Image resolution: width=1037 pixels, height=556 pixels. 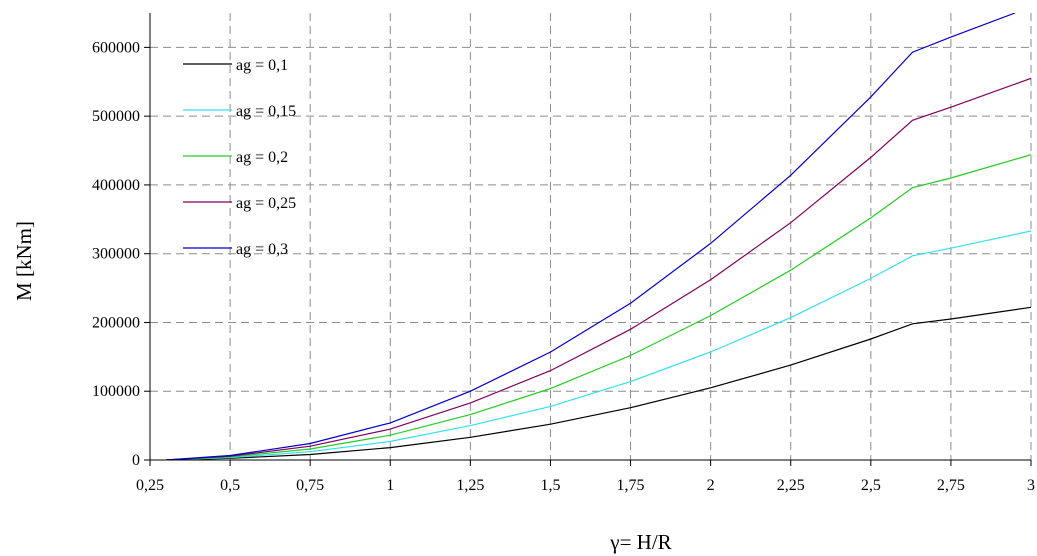 What do you see at coordinates (116, 391) in the screenshot?
I see `y-tick-label: 100000` at bounding box center [116, 391].